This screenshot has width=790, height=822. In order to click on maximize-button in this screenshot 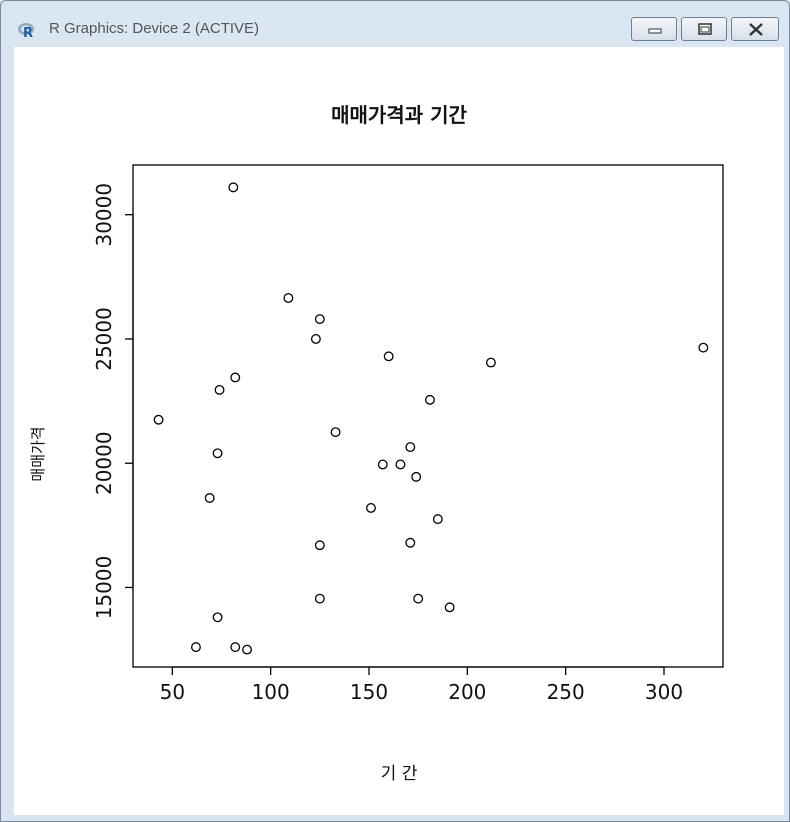, I will do `click(704, 29)`.